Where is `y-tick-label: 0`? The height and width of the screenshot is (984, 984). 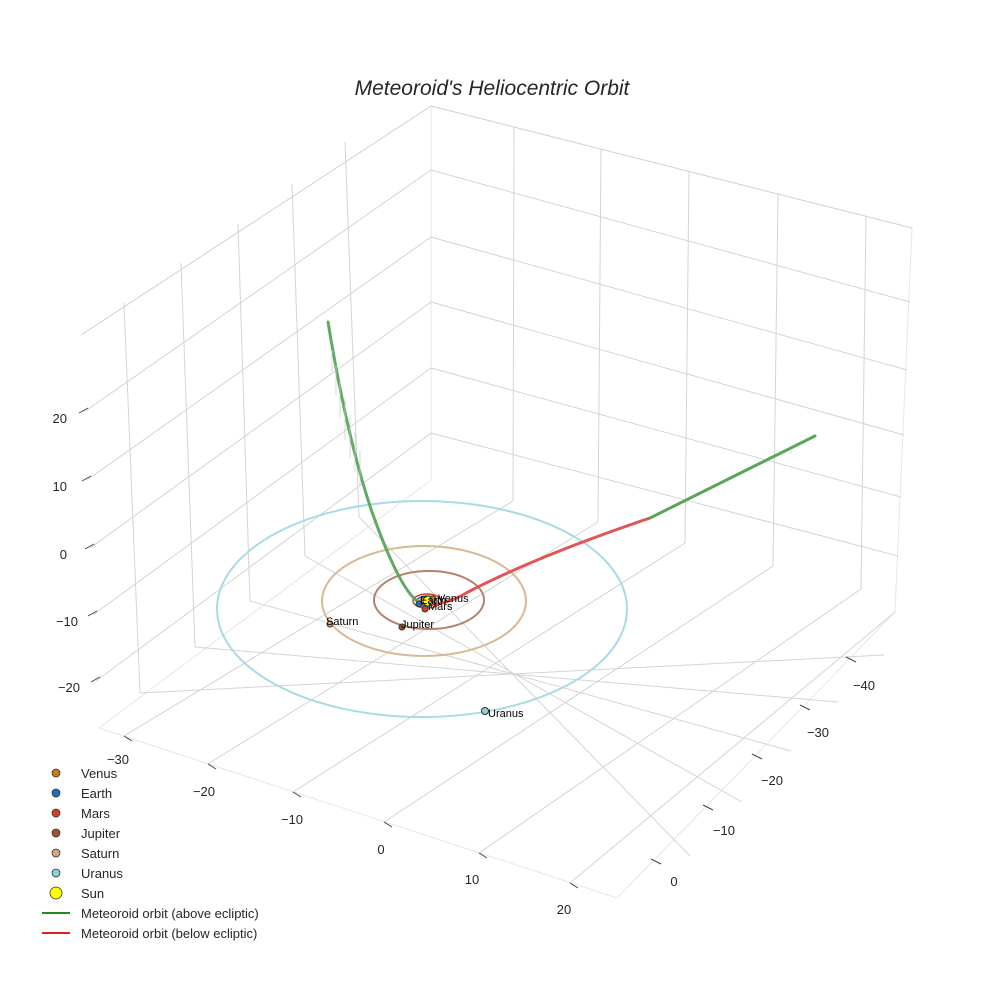
y-tick-label: 0 is located at coordinates (673, 881).